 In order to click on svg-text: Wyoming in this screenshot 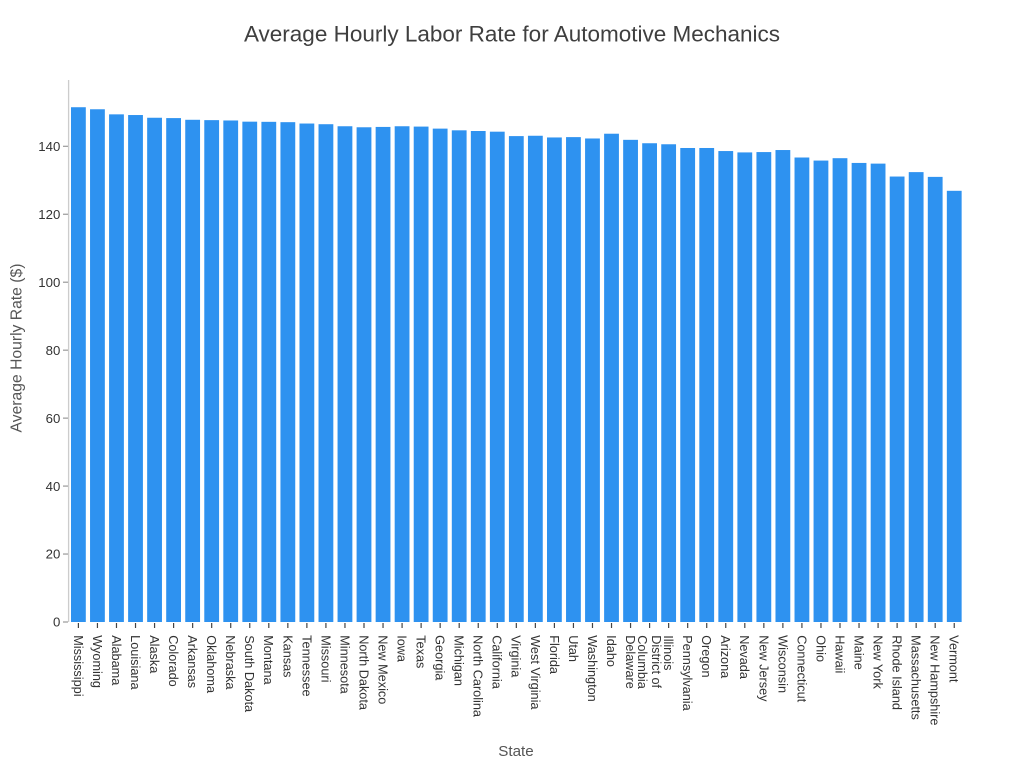, I will do `click(97, 661)`.